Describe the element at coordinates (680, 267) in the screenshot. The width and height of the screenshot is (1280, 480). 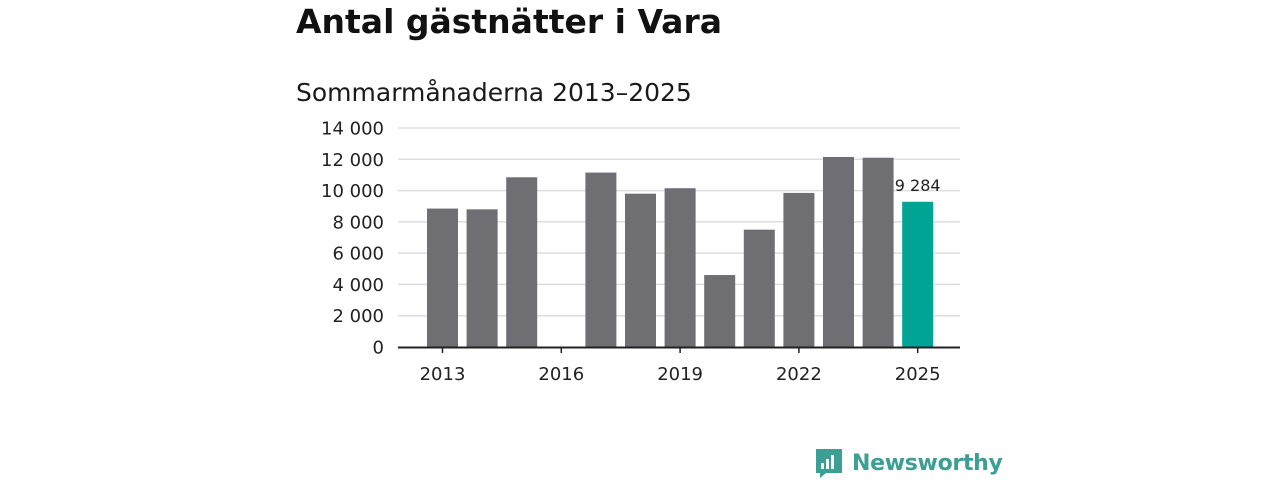
I see `bar-2019` at that location.